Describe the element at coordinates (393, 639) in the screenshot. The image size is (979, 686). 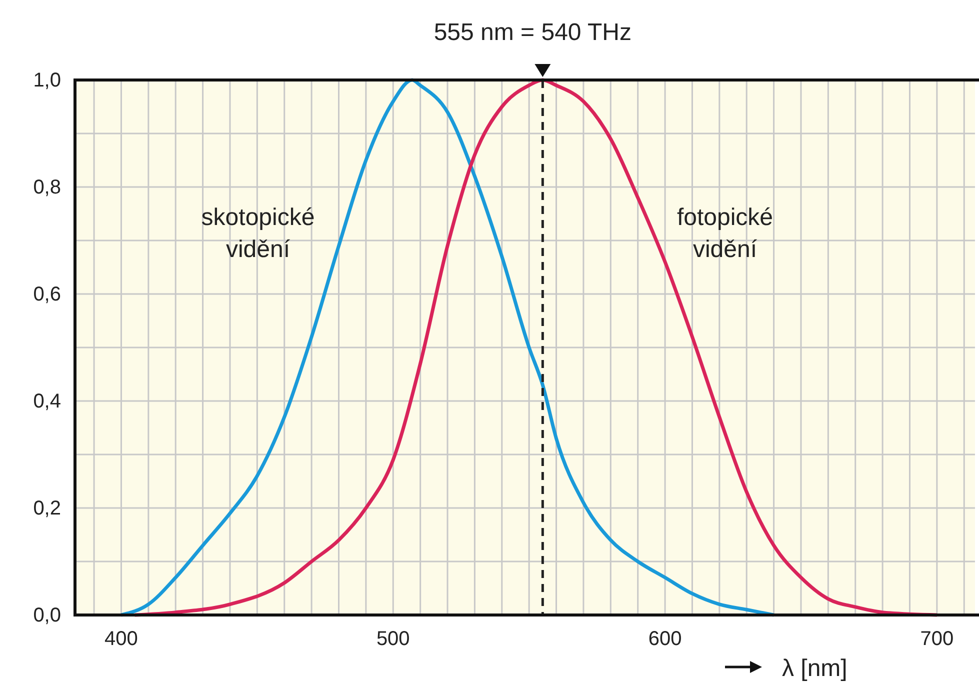
I see `x-tick-label: 500` at that location.